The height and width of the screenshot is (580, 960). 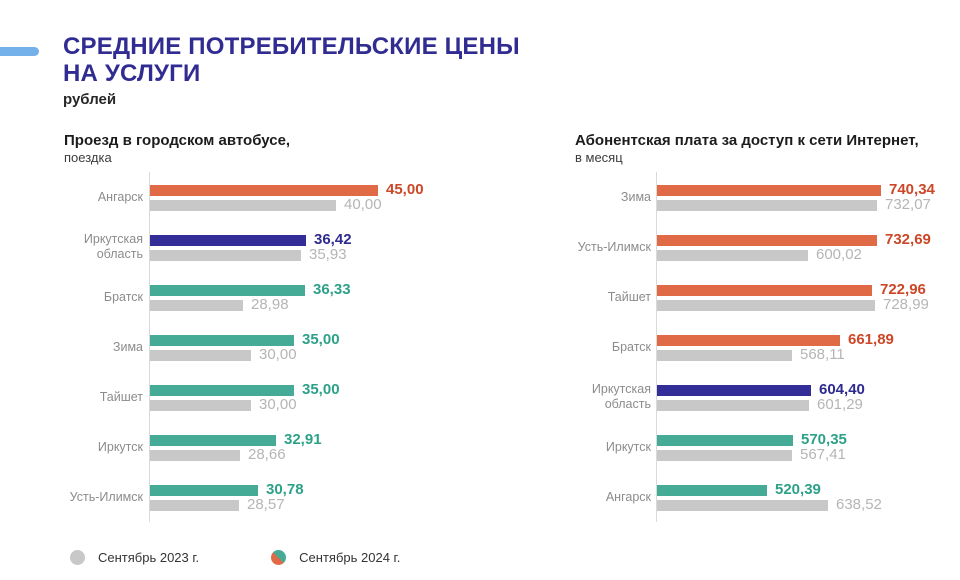 What do you see at coordinates (842, 389) in the screenshot?
I see `value-label-2024: 604,40` at bounding box center [842, 389].